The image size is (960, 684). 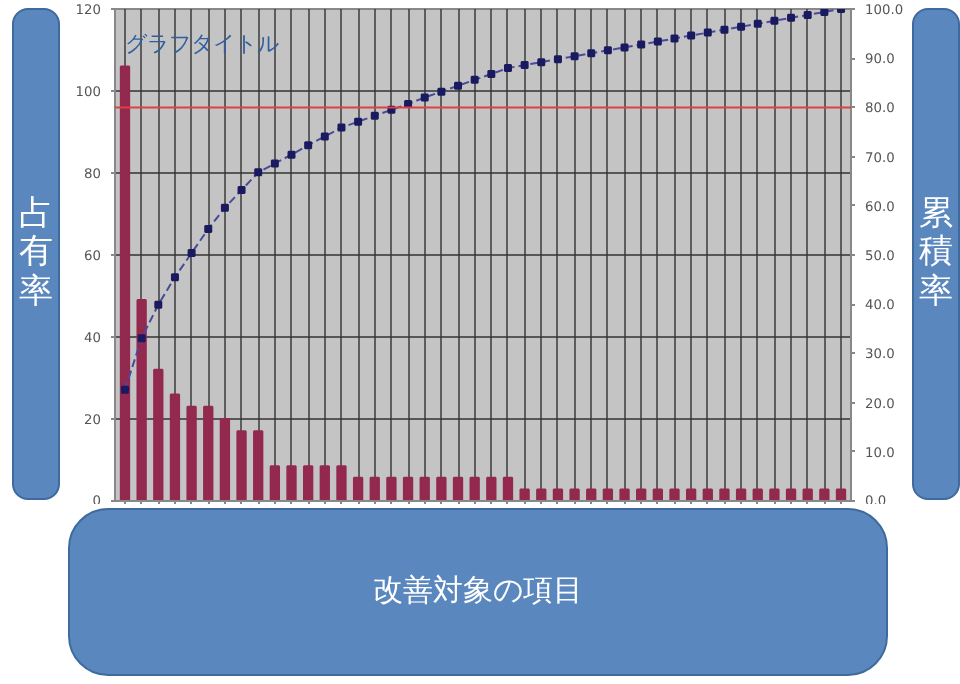 I want to click on x-axis-title: 改善対象の項目, so click(x=478, y=591).